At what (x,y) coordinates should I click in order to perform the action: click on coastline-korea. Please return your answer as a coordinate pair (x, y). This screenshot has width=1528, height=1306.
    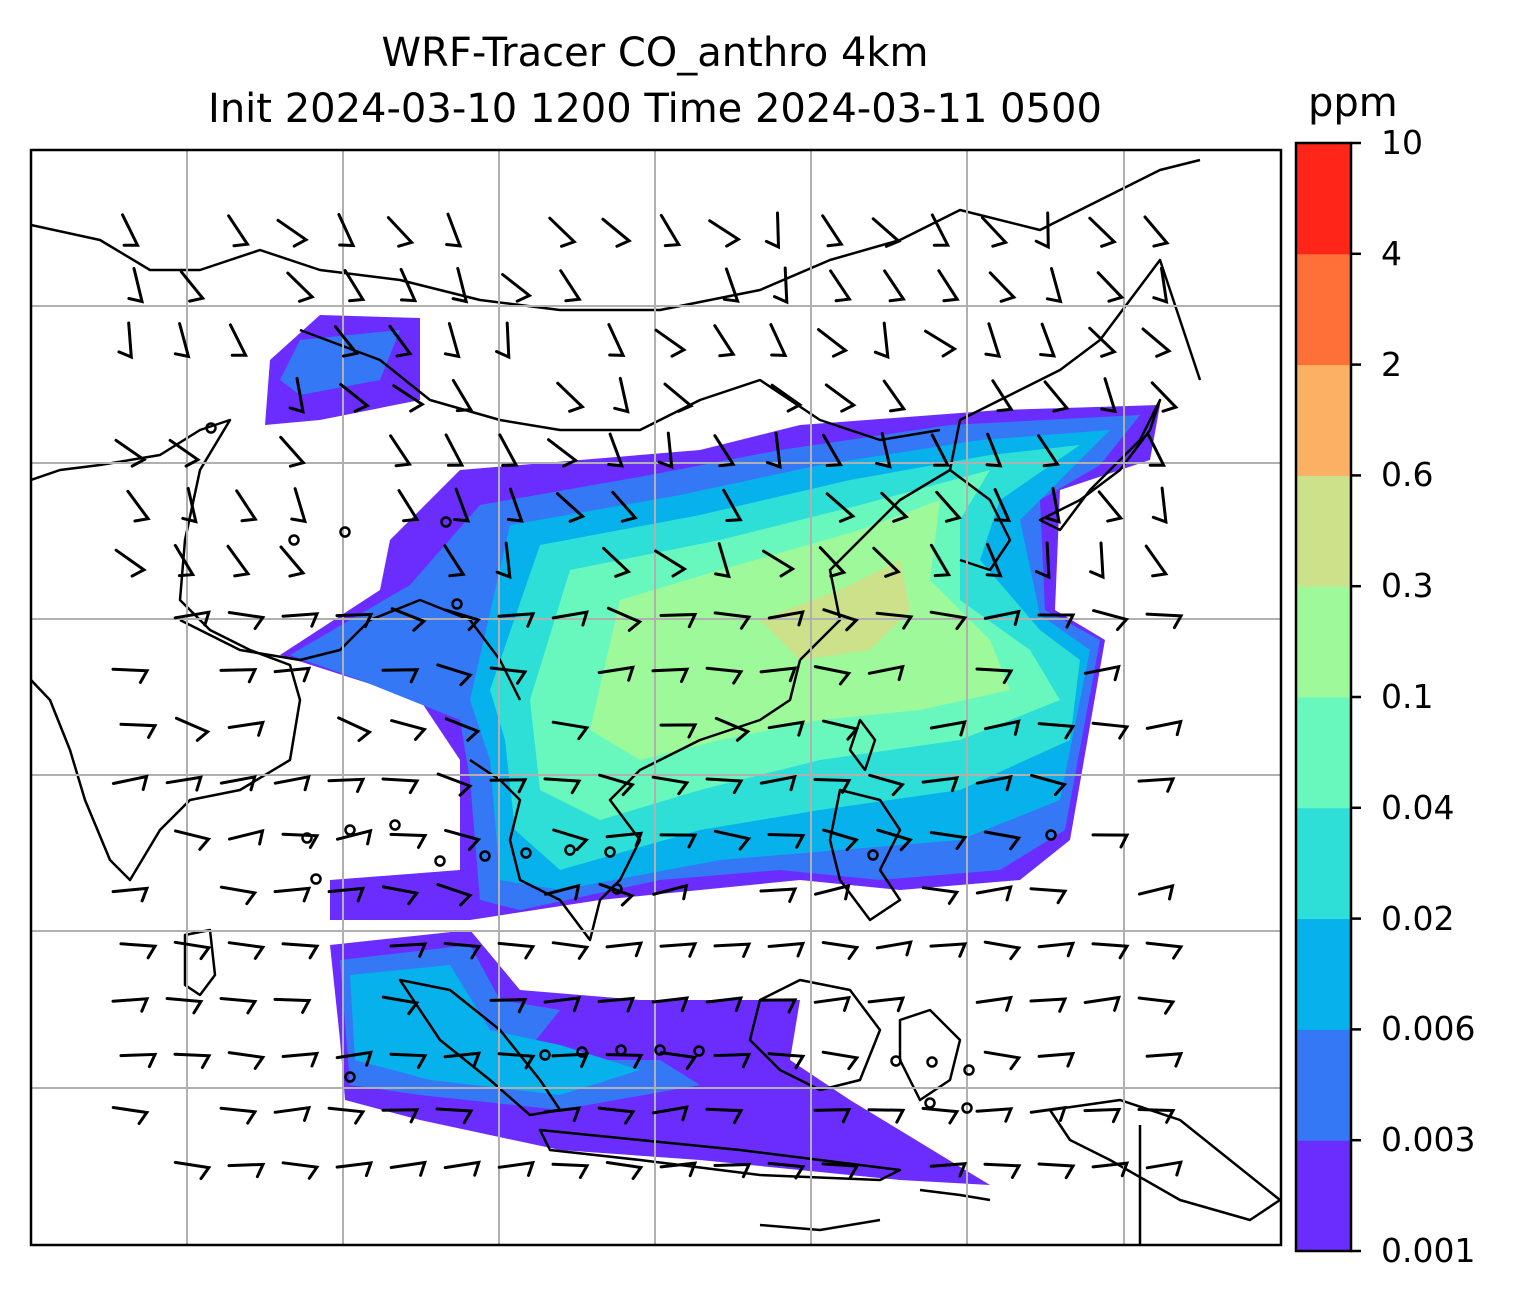
    Looking at the image, I should click on (980, 520).